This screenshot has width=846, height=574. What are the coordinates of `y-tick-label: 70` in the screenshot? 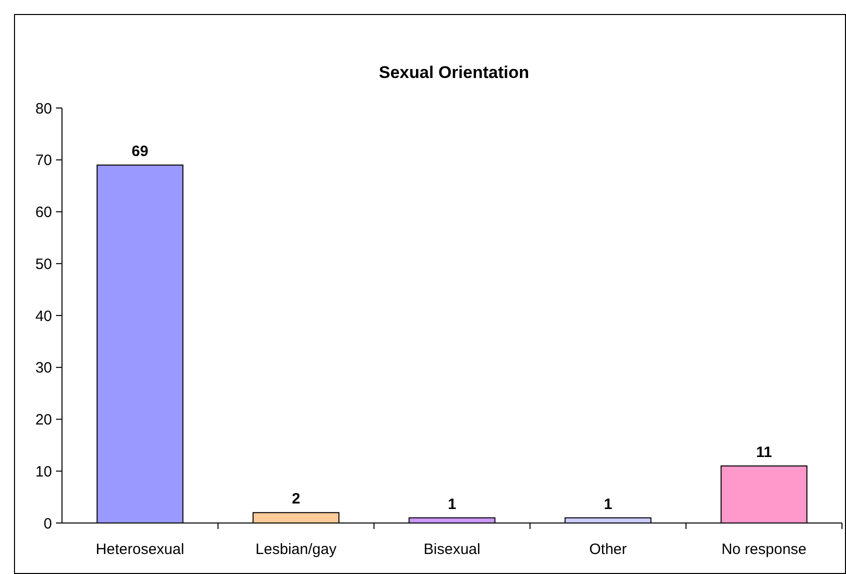 It's located at (43, 161).